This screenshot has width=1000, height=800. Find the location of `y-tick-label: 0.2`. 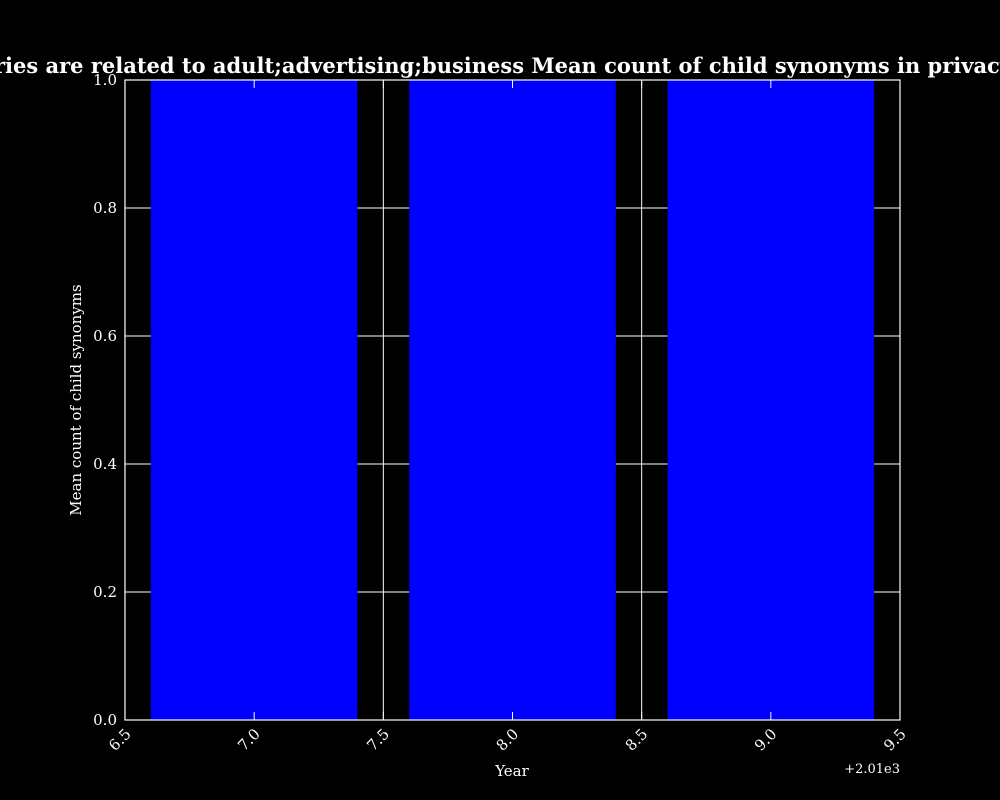

y-tick-label: 0.2 is located at coordinates (105, 592).